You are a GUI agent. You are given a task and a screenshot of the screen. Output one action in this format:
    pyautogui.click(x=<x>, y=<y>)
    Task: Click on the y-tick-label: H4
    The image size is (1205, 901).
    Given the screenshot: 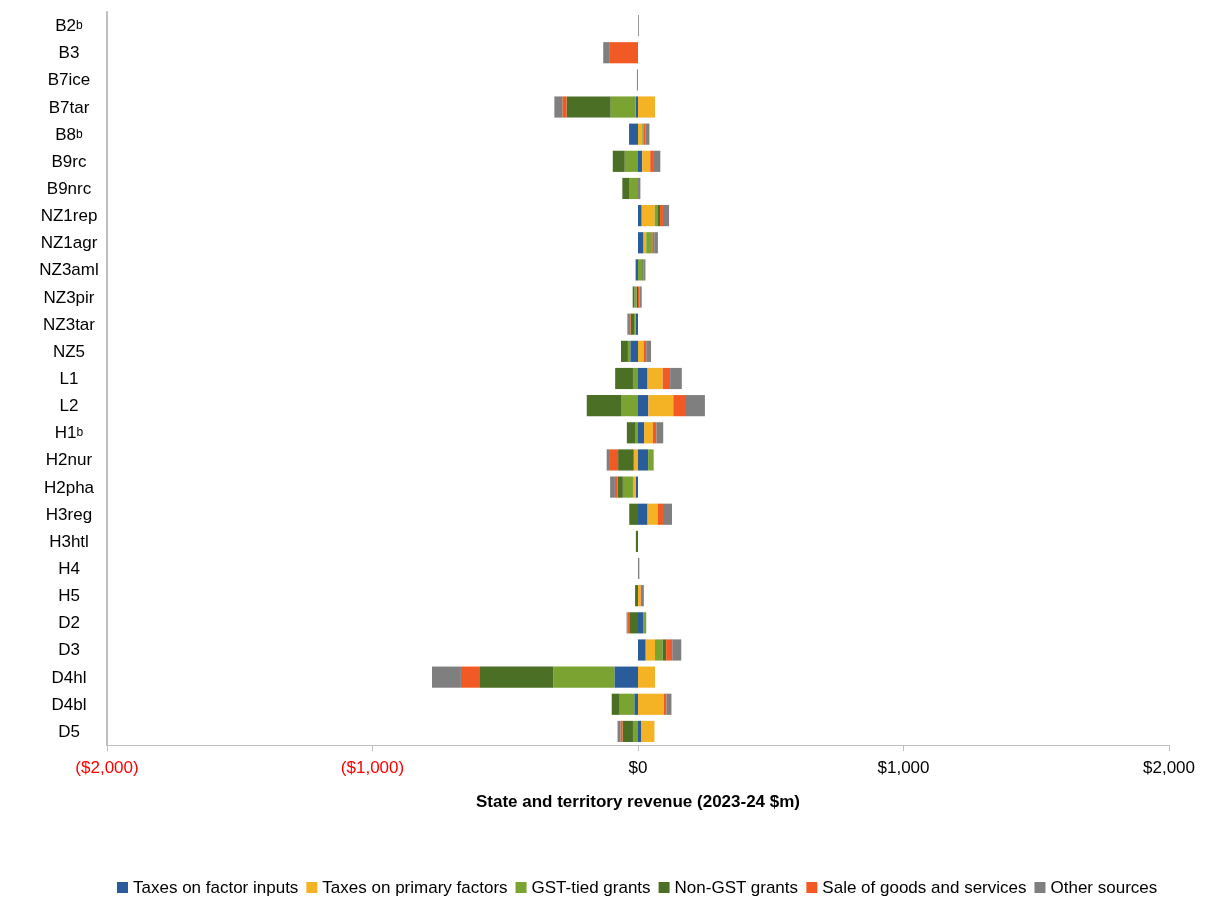 What is the action you would take?
    pyautogui.click(x=69, y=569)
    